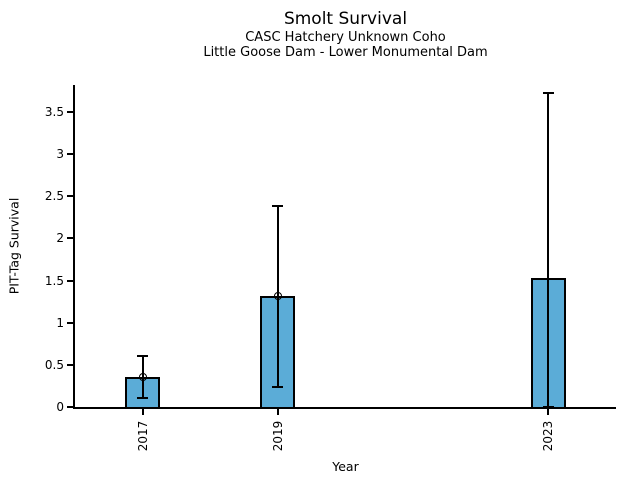  I want to click on x-axis-label: Year, so click(345, 466).